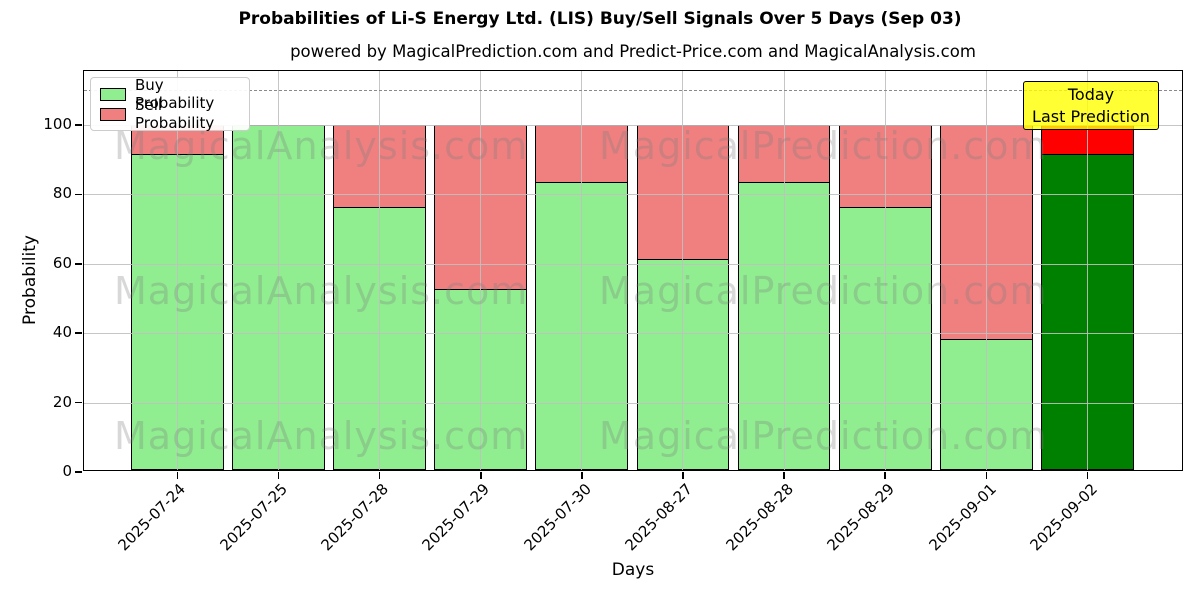 The height and width of the screenshot is (600, 1200). I want to click on x-tick-label: 2025-08-29, so click(861, 517).